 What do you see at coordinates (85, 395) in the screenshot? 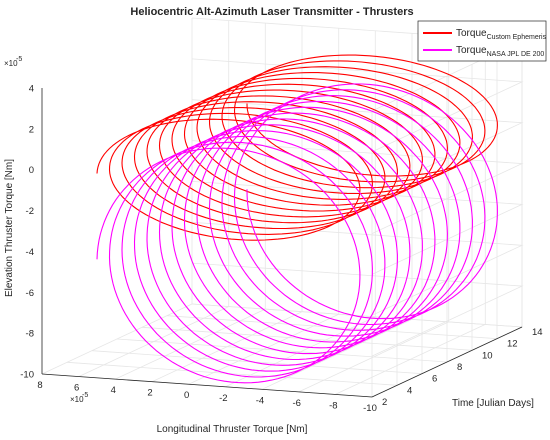
I see `x-exponent-power: -5` at bounding box center [85, 395].